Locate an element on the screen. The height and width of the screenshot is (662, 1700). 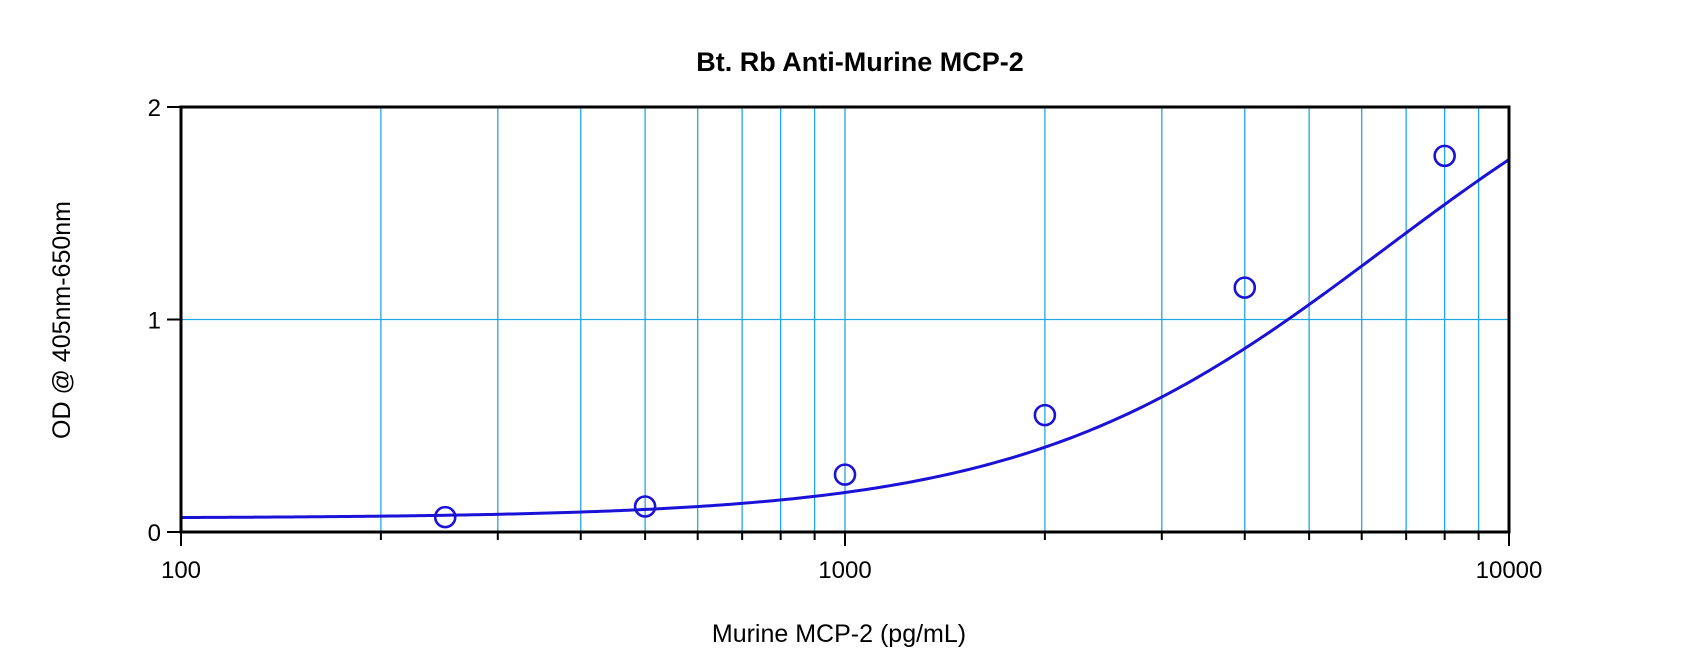
y-tick-label: 2 is located at coordinates (154, 108).